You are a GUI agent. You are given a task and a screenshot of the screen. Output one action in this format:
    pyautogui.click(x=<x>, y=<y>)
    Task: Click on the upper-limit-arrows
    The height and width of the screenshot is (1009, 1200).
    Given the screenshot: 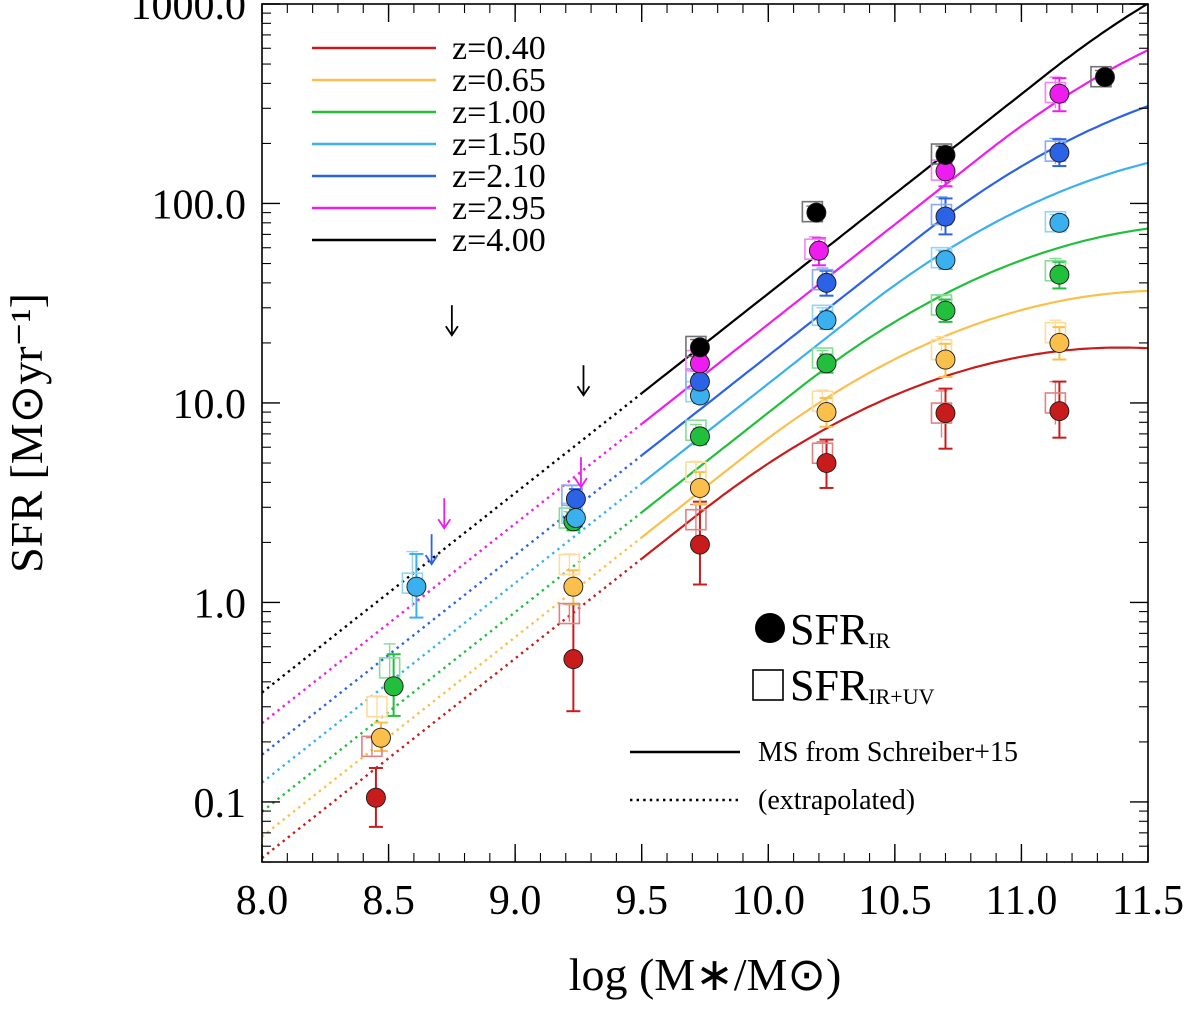 What is the action you would take?
    pyautogui.click(x=507, y=435)
    